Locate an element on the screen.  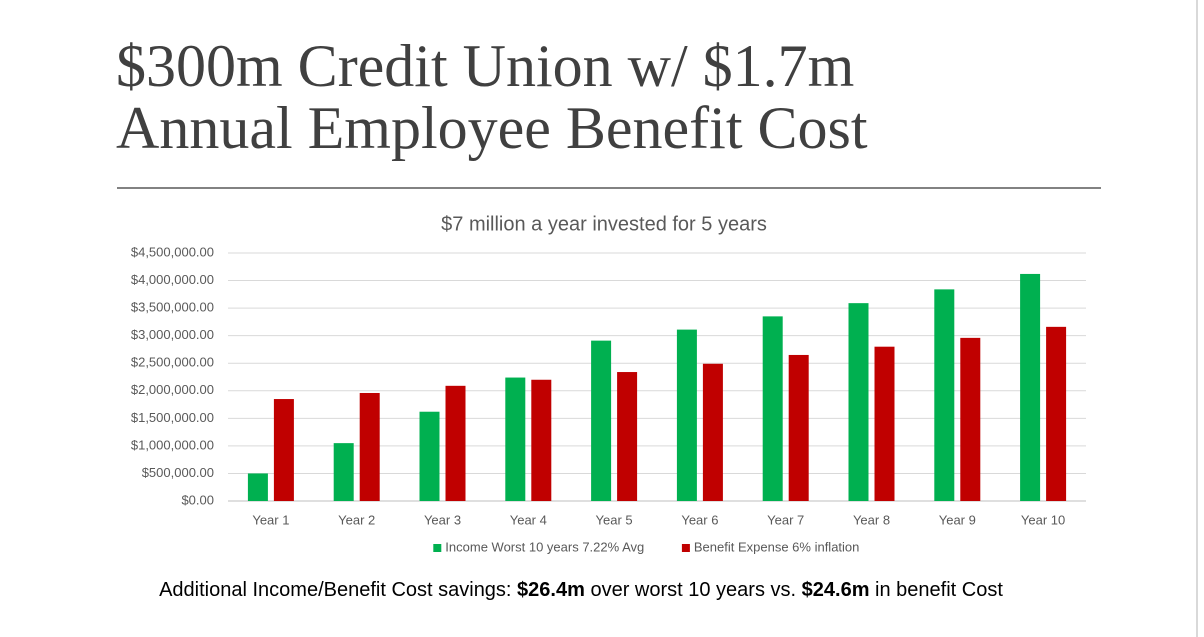
footer-text: in benefit Cost is located at coordinates (936, 590).